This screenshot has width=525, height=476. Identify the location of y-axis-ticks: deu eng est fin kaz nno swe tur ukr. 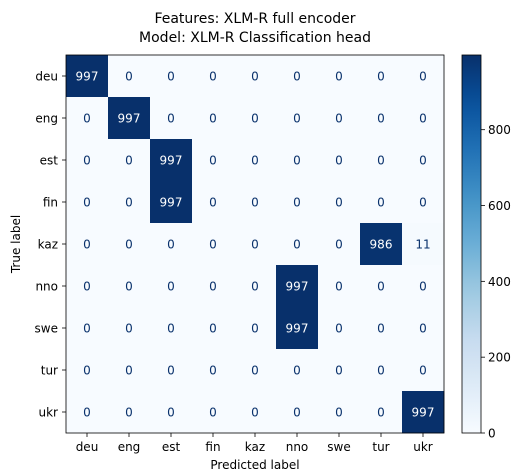
(50, 245).